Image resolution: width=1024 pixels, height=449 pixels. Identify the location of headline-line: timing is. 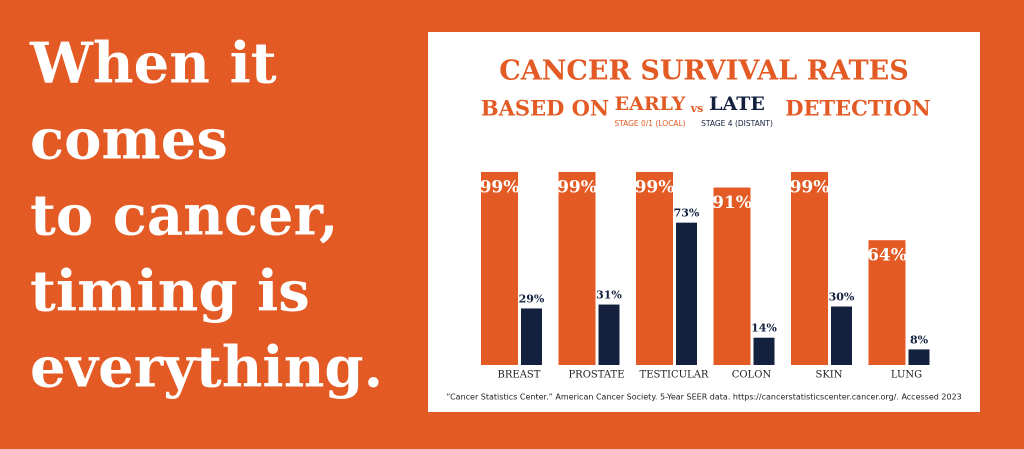
(170, 292).